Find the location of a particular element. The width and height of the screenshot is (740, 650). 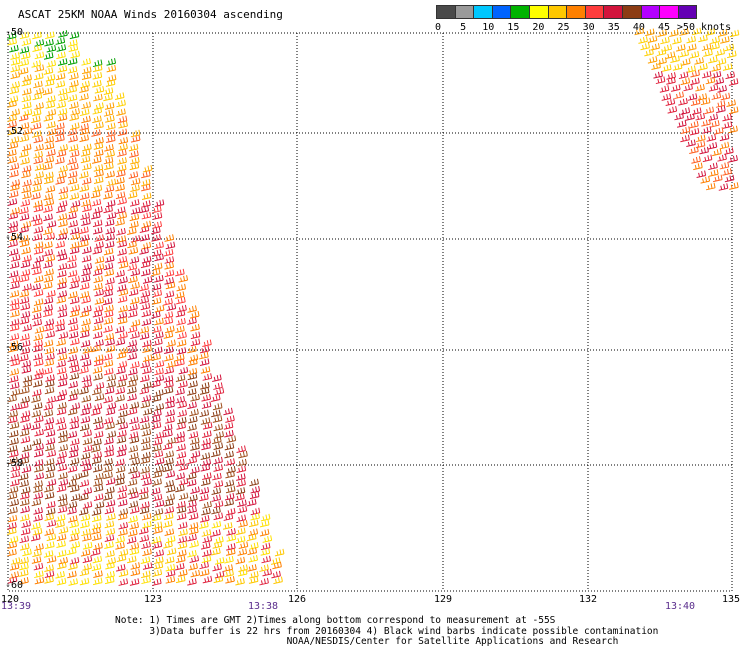

legend-label: 0 is located at coordinates (438, 27).